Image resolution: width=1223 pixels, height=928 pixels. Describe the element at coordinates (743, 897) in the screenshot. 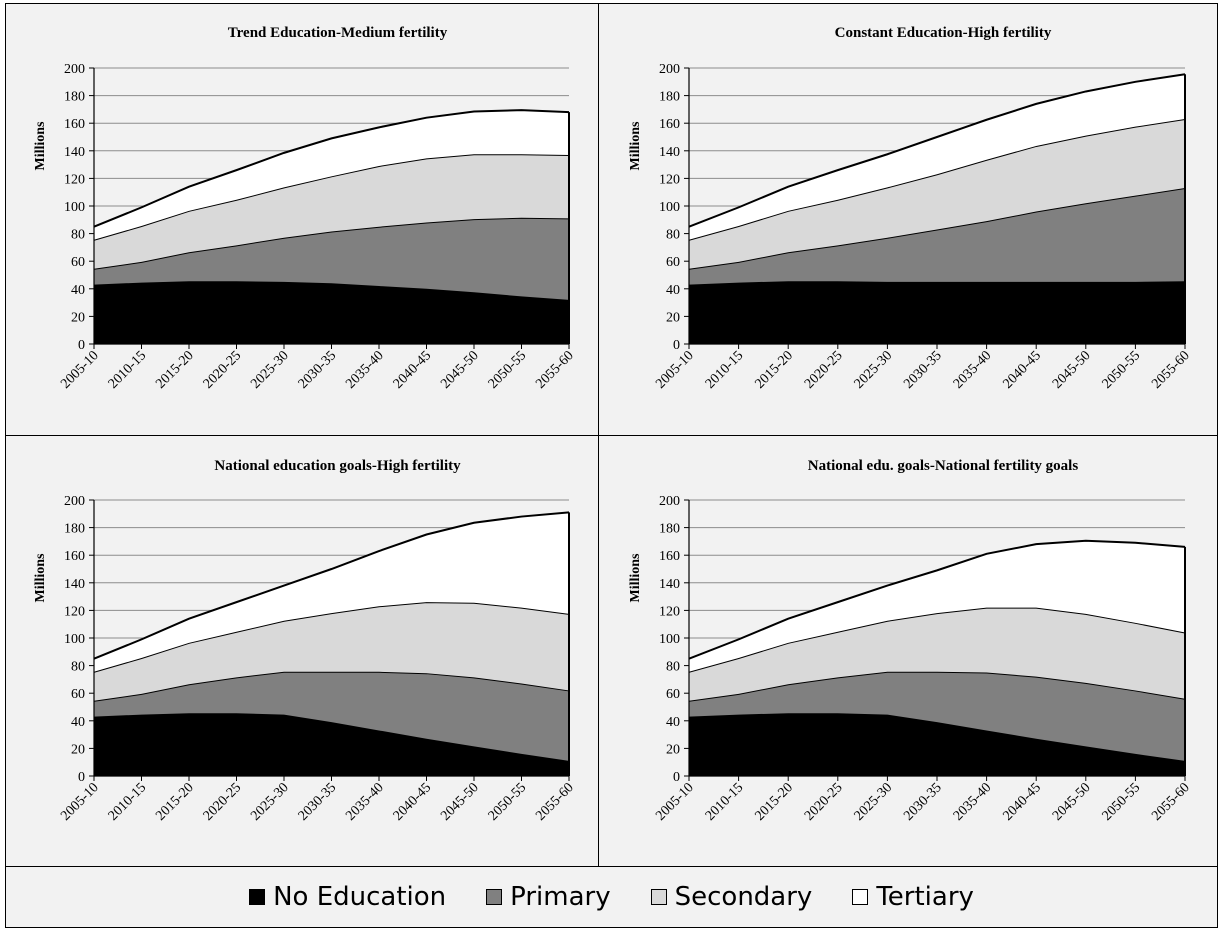

I see `legend-label-secondary: Secondary` at that location.